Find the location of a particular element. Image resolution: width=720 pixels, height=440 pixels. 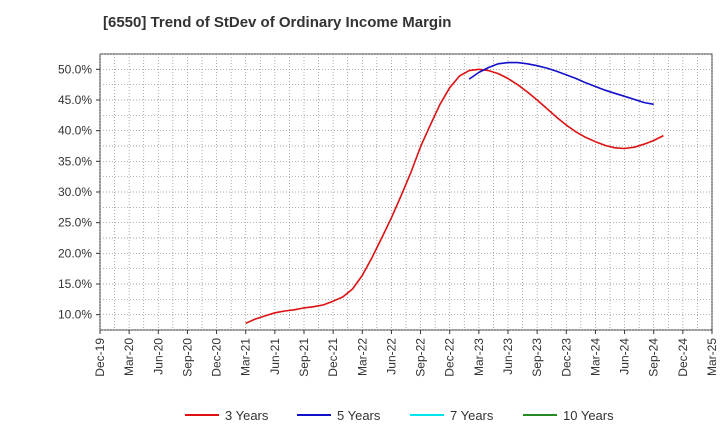

x-tick-label: Jun-23 is located at coordinates (508, 356).